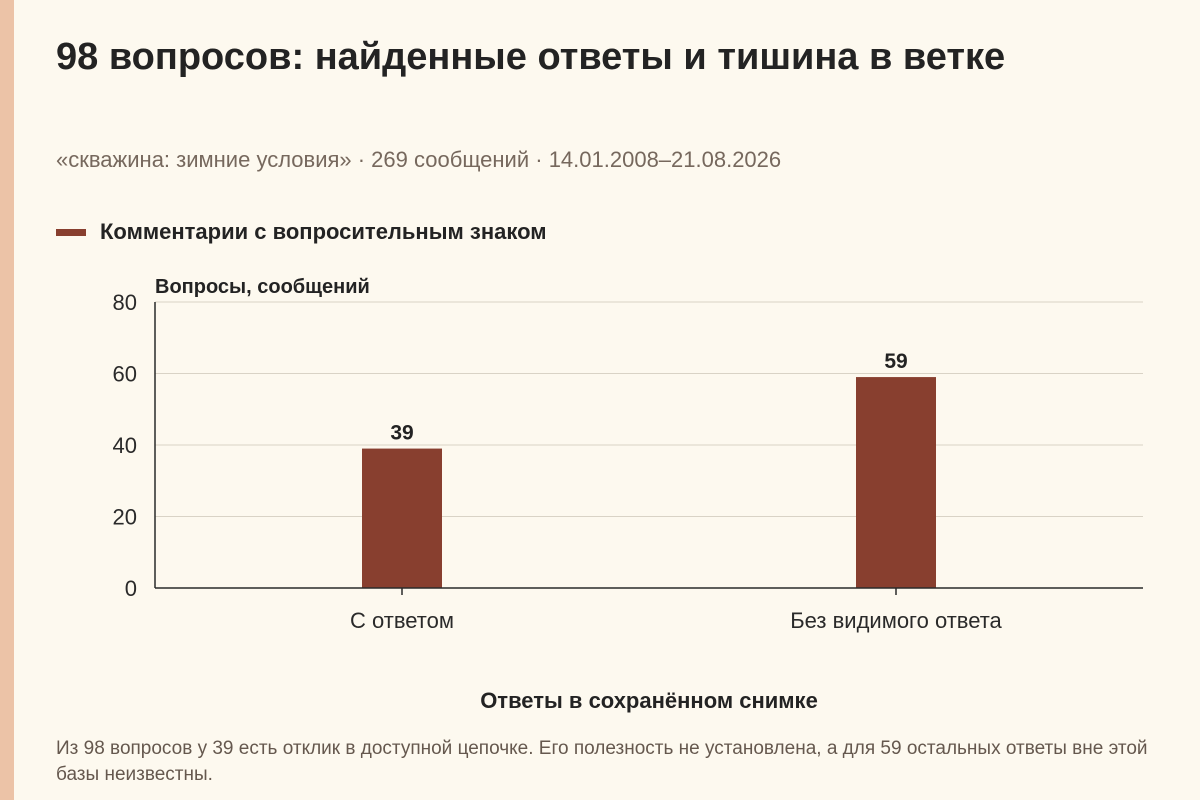  What do you see at coordinates (125, 374) in the screenshot?
I see `y-tick-label: 60` at bounding box center [125, 374].